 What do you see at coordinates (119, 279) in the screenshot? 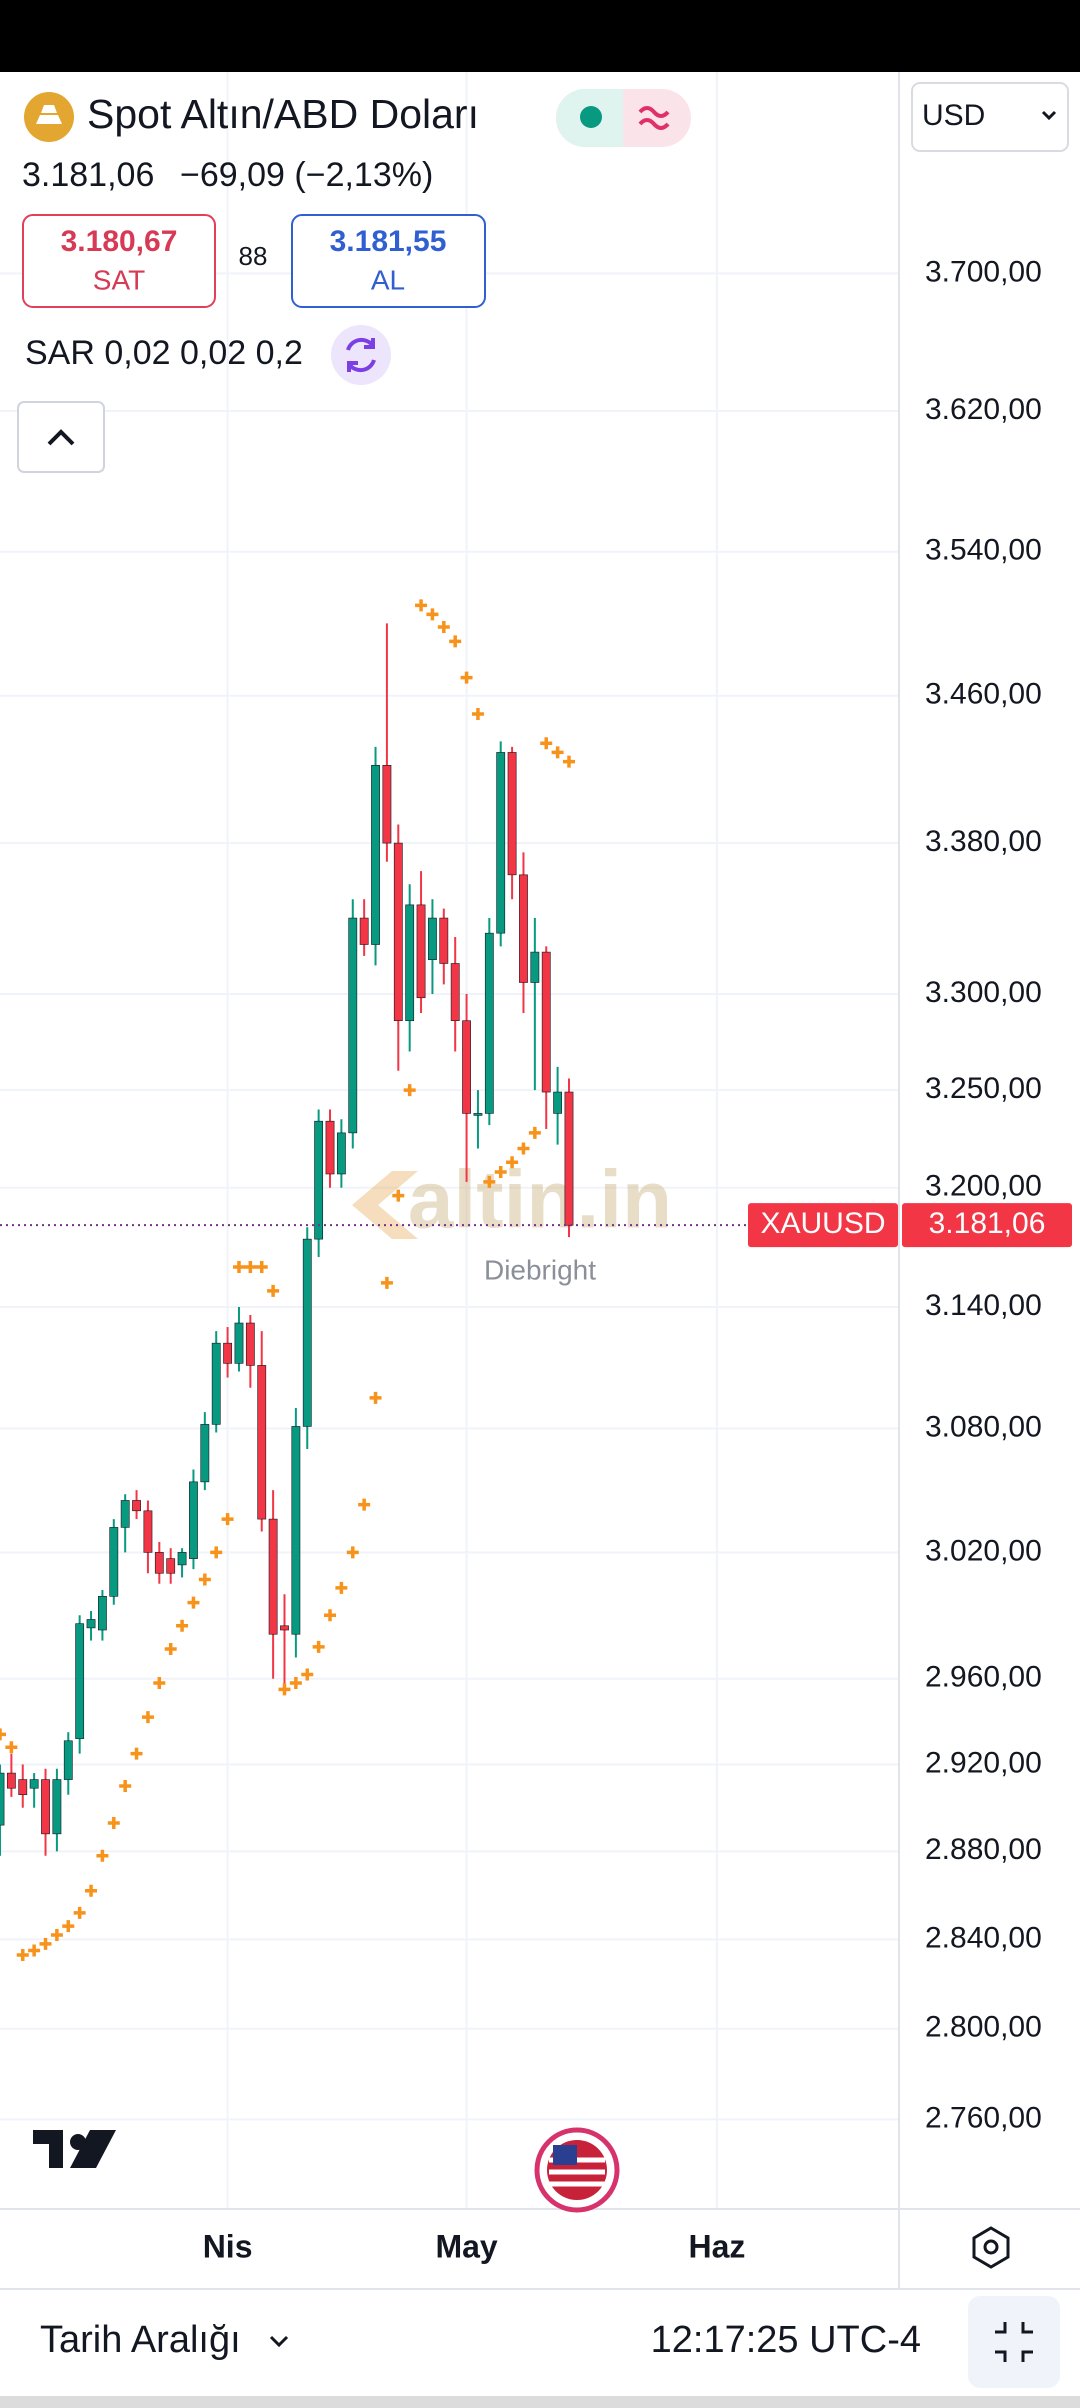
I see `sell-label: SAT` at bounding box center [119, 279].